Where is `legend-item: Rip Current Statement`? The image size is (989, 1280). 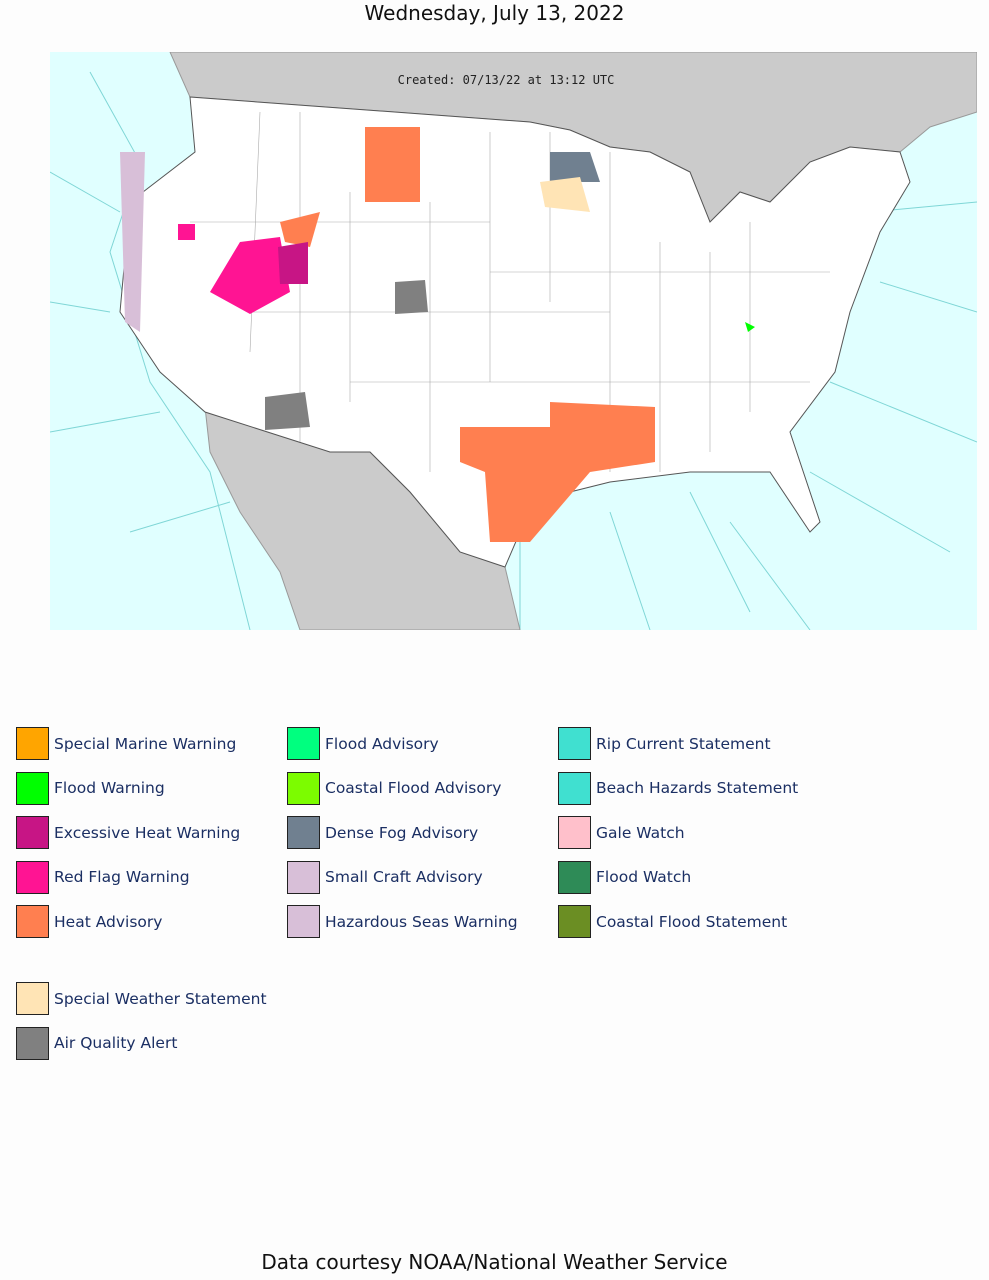
legend-item: Rip Current Statement is located at coordinates (664, 743).